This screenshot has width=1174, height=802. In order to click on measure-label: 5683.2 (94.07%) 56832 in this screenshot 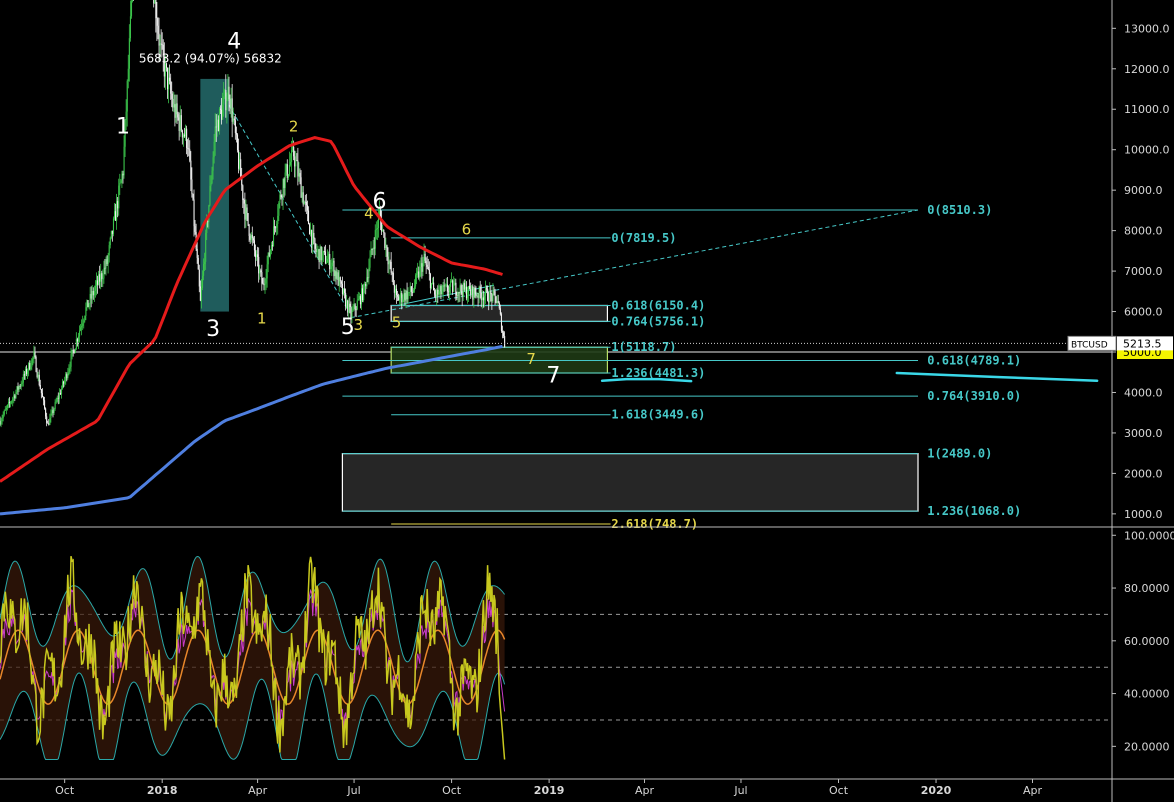, I will do `click(210, 59)`.